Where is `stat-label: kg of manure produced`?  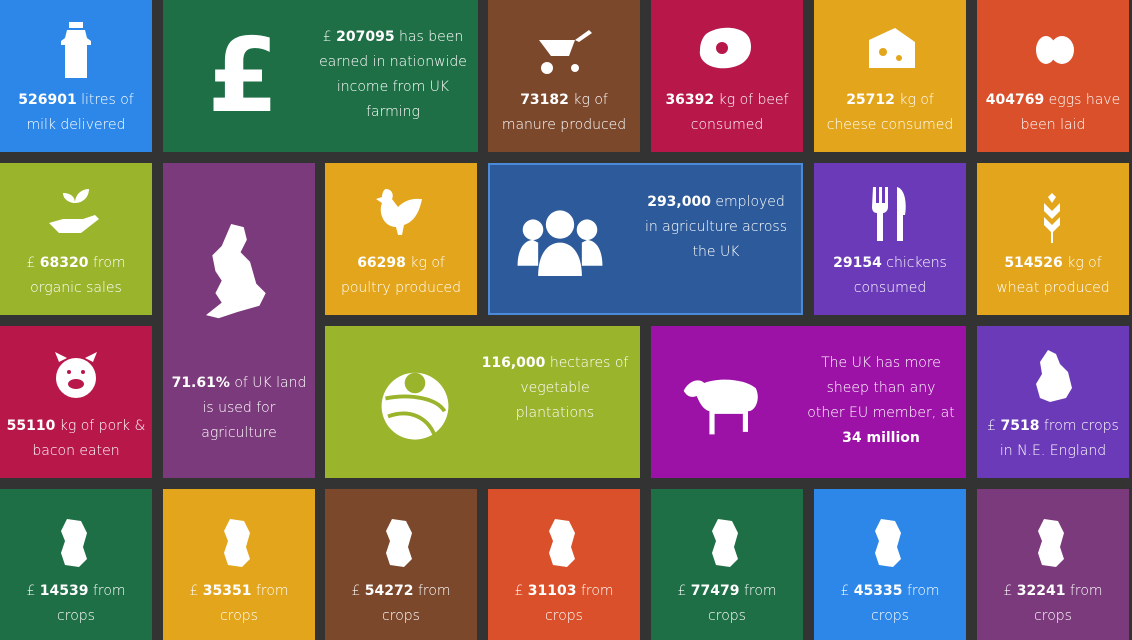 stat-label: kg of manure produced is located at coordinates (564, 112).